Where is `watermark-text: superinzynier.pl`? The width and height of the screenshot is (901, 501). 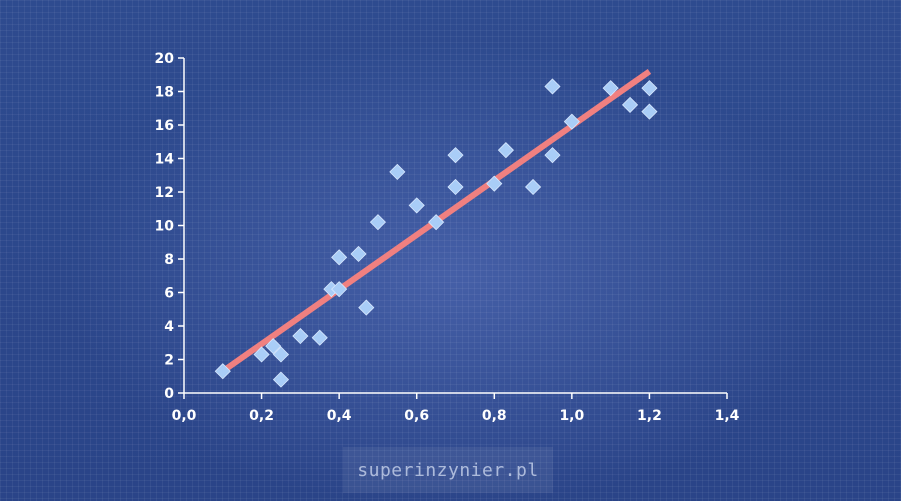
watermark-text: superinzynier.pl is located at coordinates (448, 470).